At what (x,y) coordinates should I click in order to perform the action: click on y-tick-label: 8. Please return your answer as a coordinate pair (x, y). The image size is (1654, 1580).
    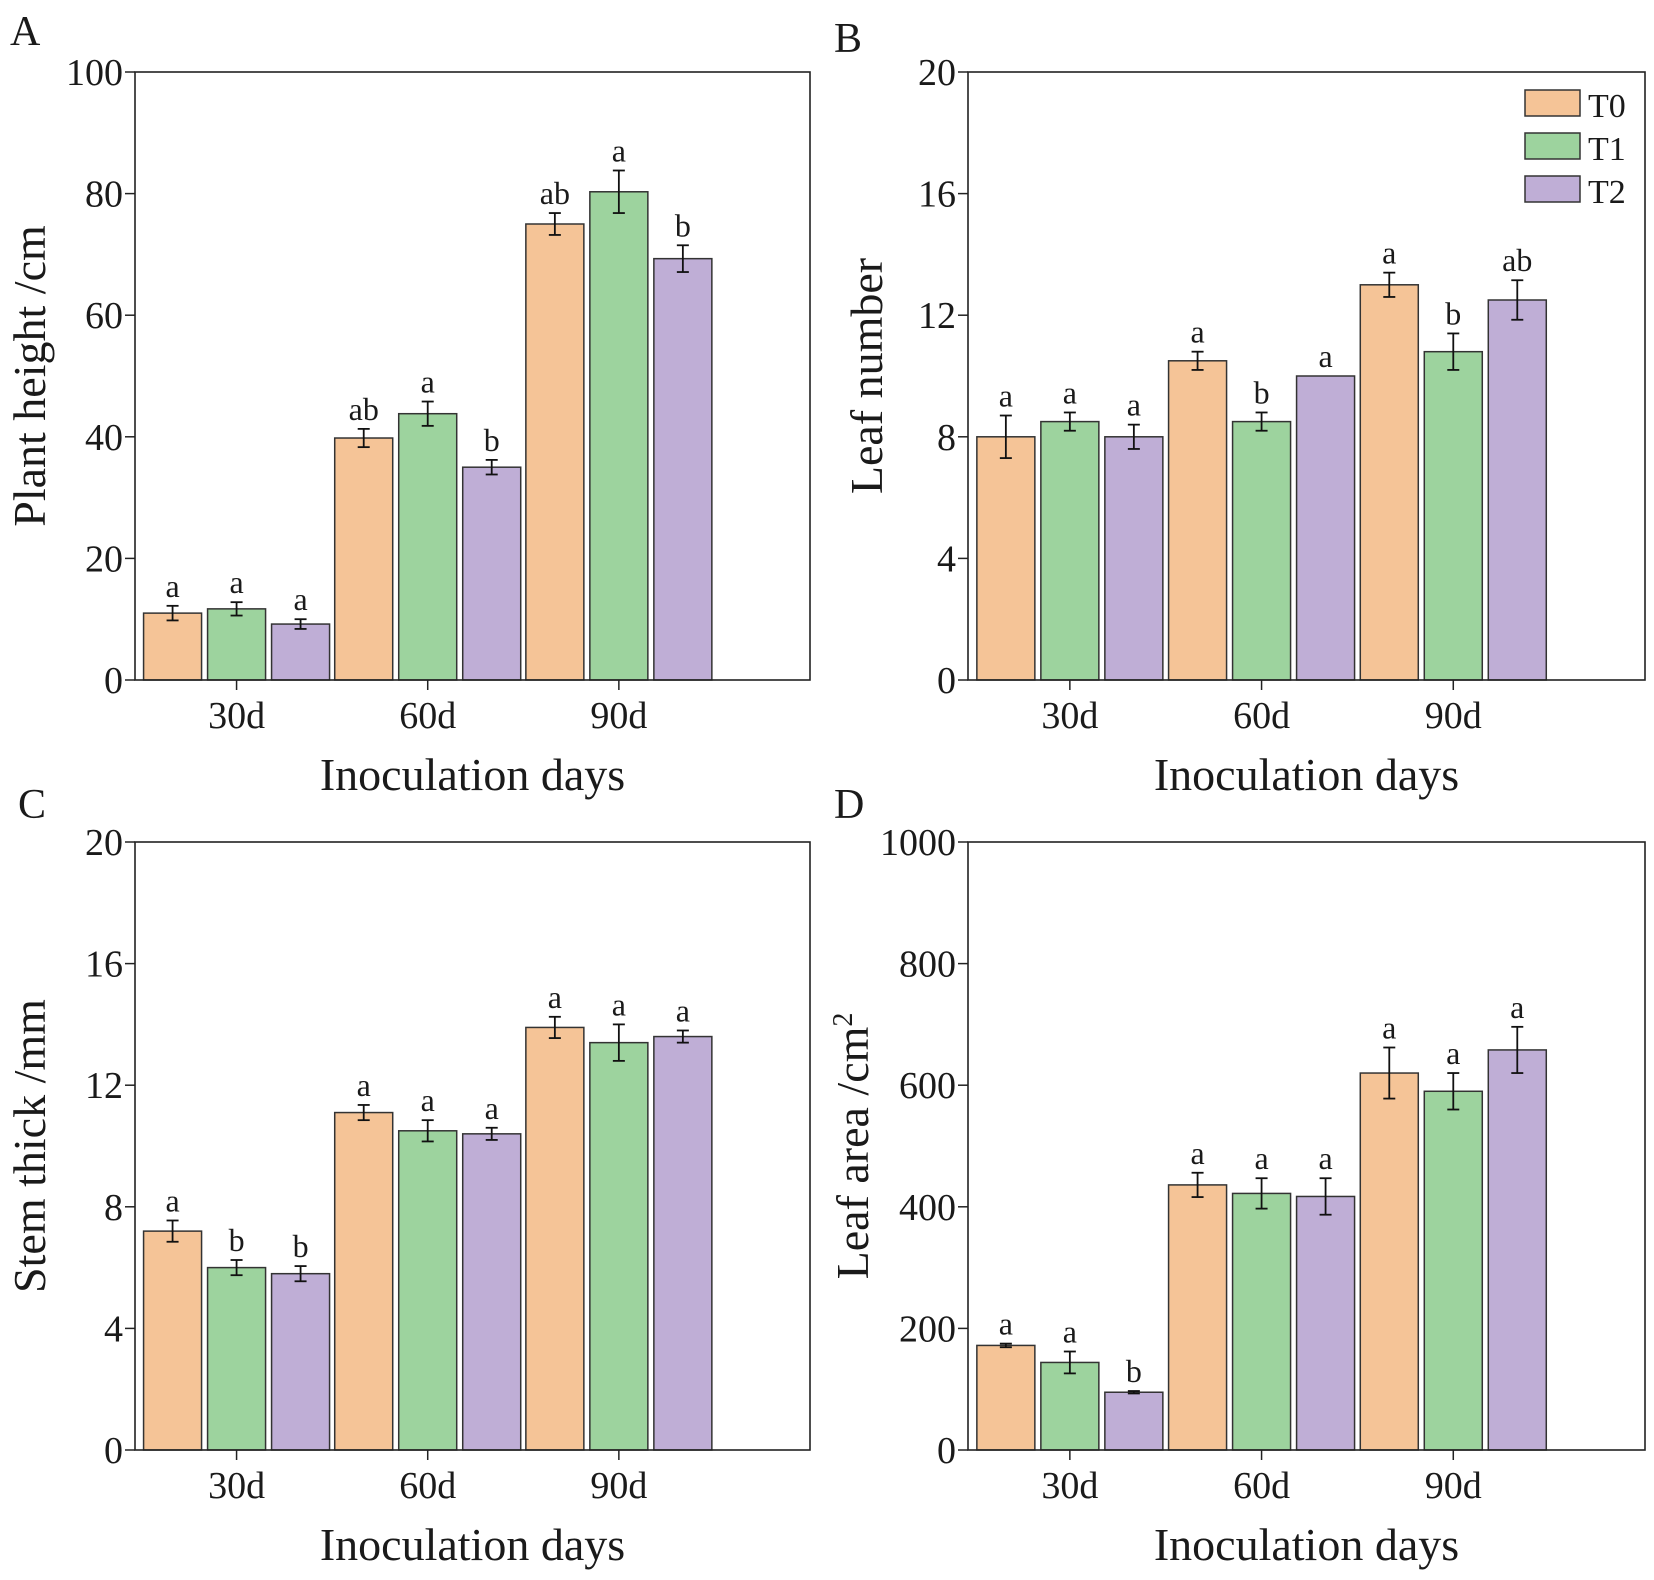
    Looking at the image, I should click on (946, 438).